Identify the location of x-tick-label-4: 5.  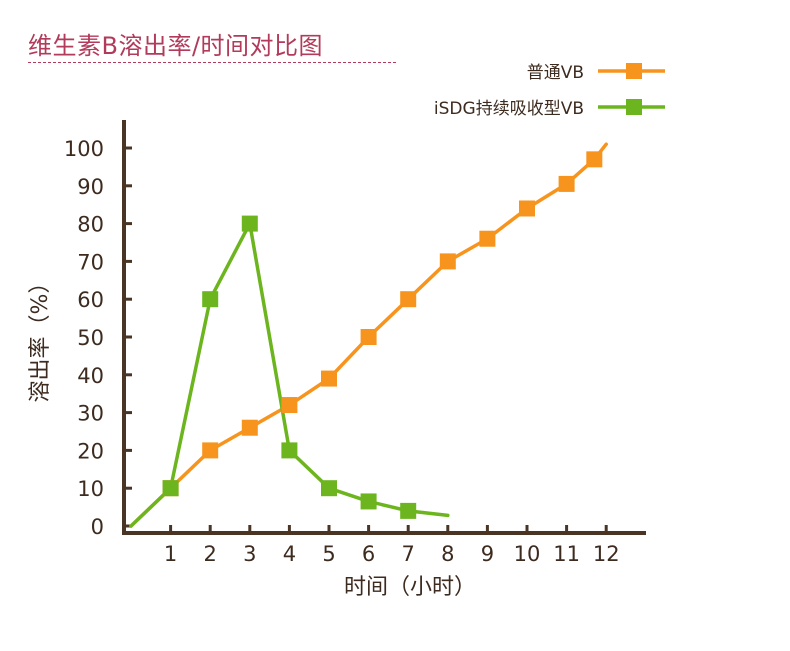
(328, 554).